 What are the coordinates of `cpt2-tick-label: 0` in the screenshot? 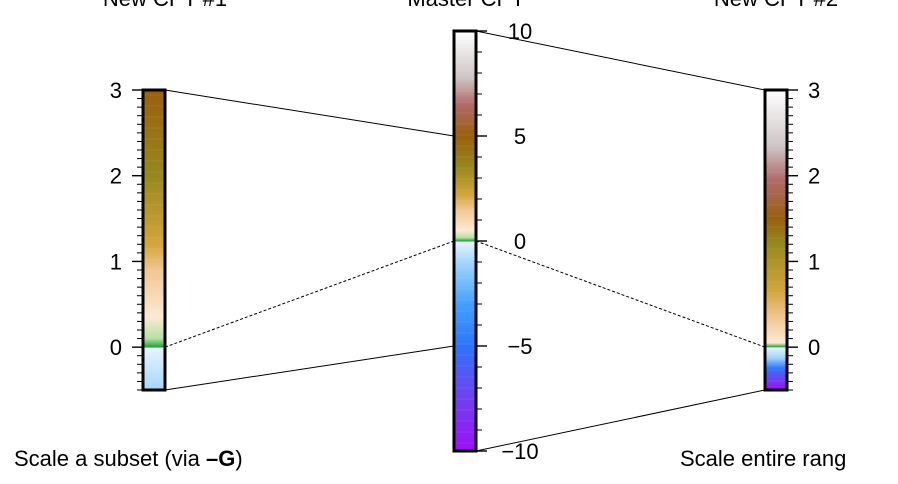 It's located at (814, 347).